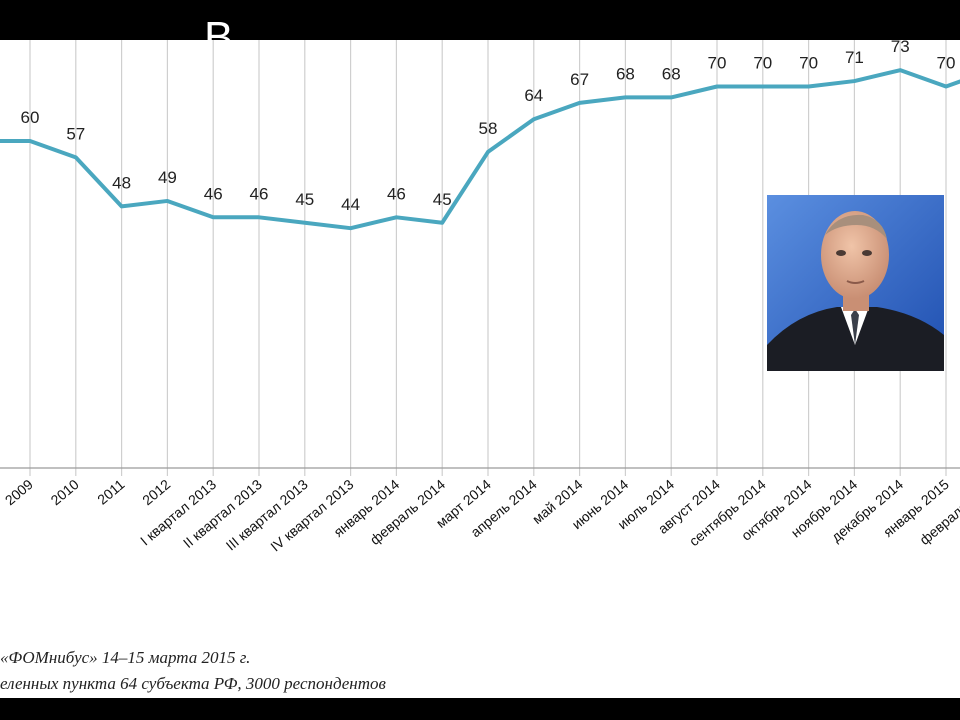 The width and height of the screenshot is (960, 720). I want to click on data-label: 71, so click(854, 57).